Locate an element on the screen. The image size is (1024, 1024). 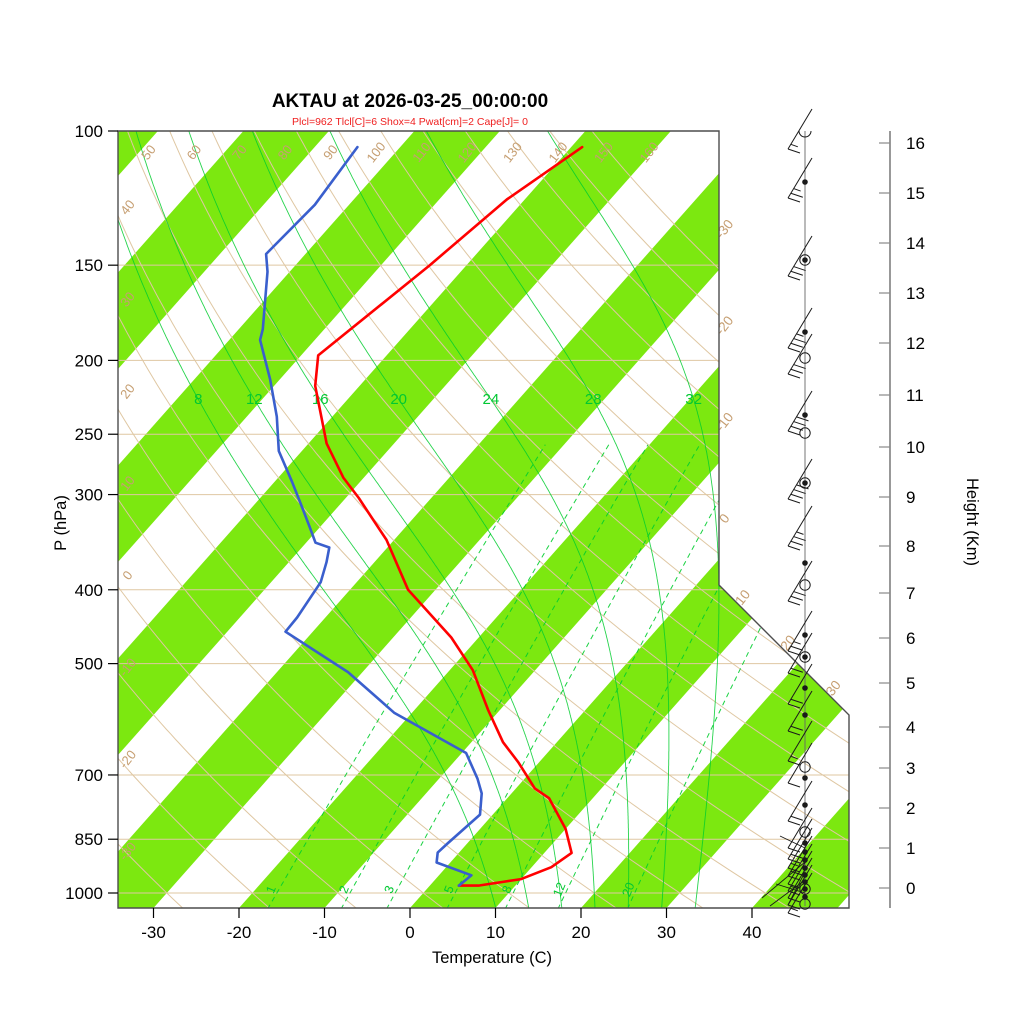
chart-title: AKTAU at 2026-03-25_00:00:00 is located at coordinates (410, 101).